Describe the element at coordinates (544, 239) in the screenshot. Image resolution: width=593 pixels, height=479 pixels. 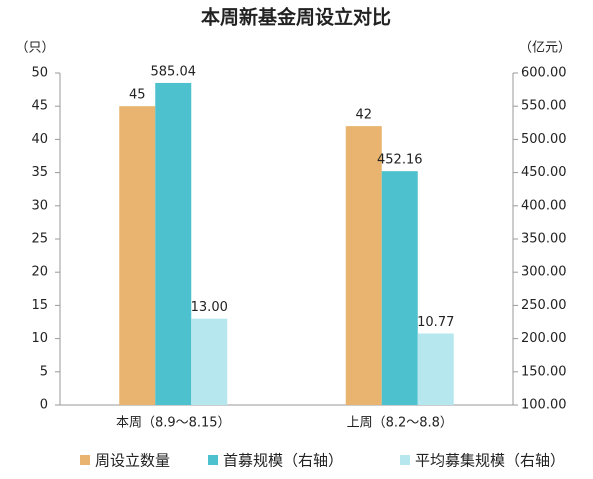
I see `y2-tick-label: 350.00` at that location.